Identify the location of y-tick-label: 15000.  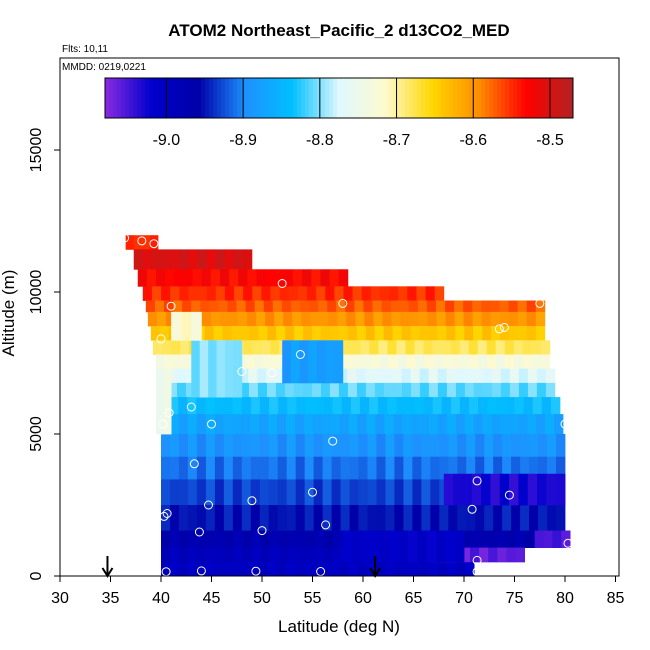
(36, 150).